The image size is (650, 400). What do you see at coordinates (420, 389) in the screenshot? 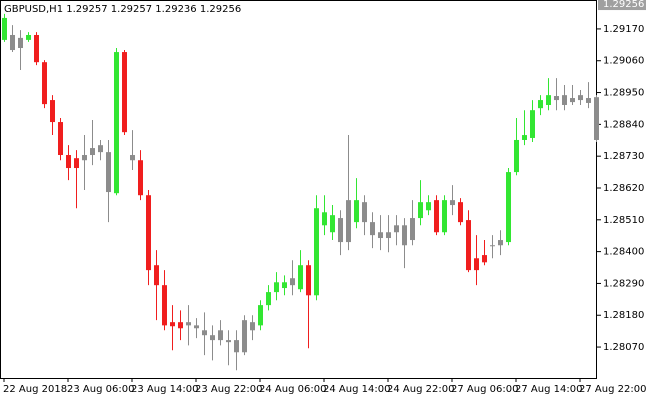
I see `x-tick-label: 24 Aug 22:00` at bounding box center [420, 389].